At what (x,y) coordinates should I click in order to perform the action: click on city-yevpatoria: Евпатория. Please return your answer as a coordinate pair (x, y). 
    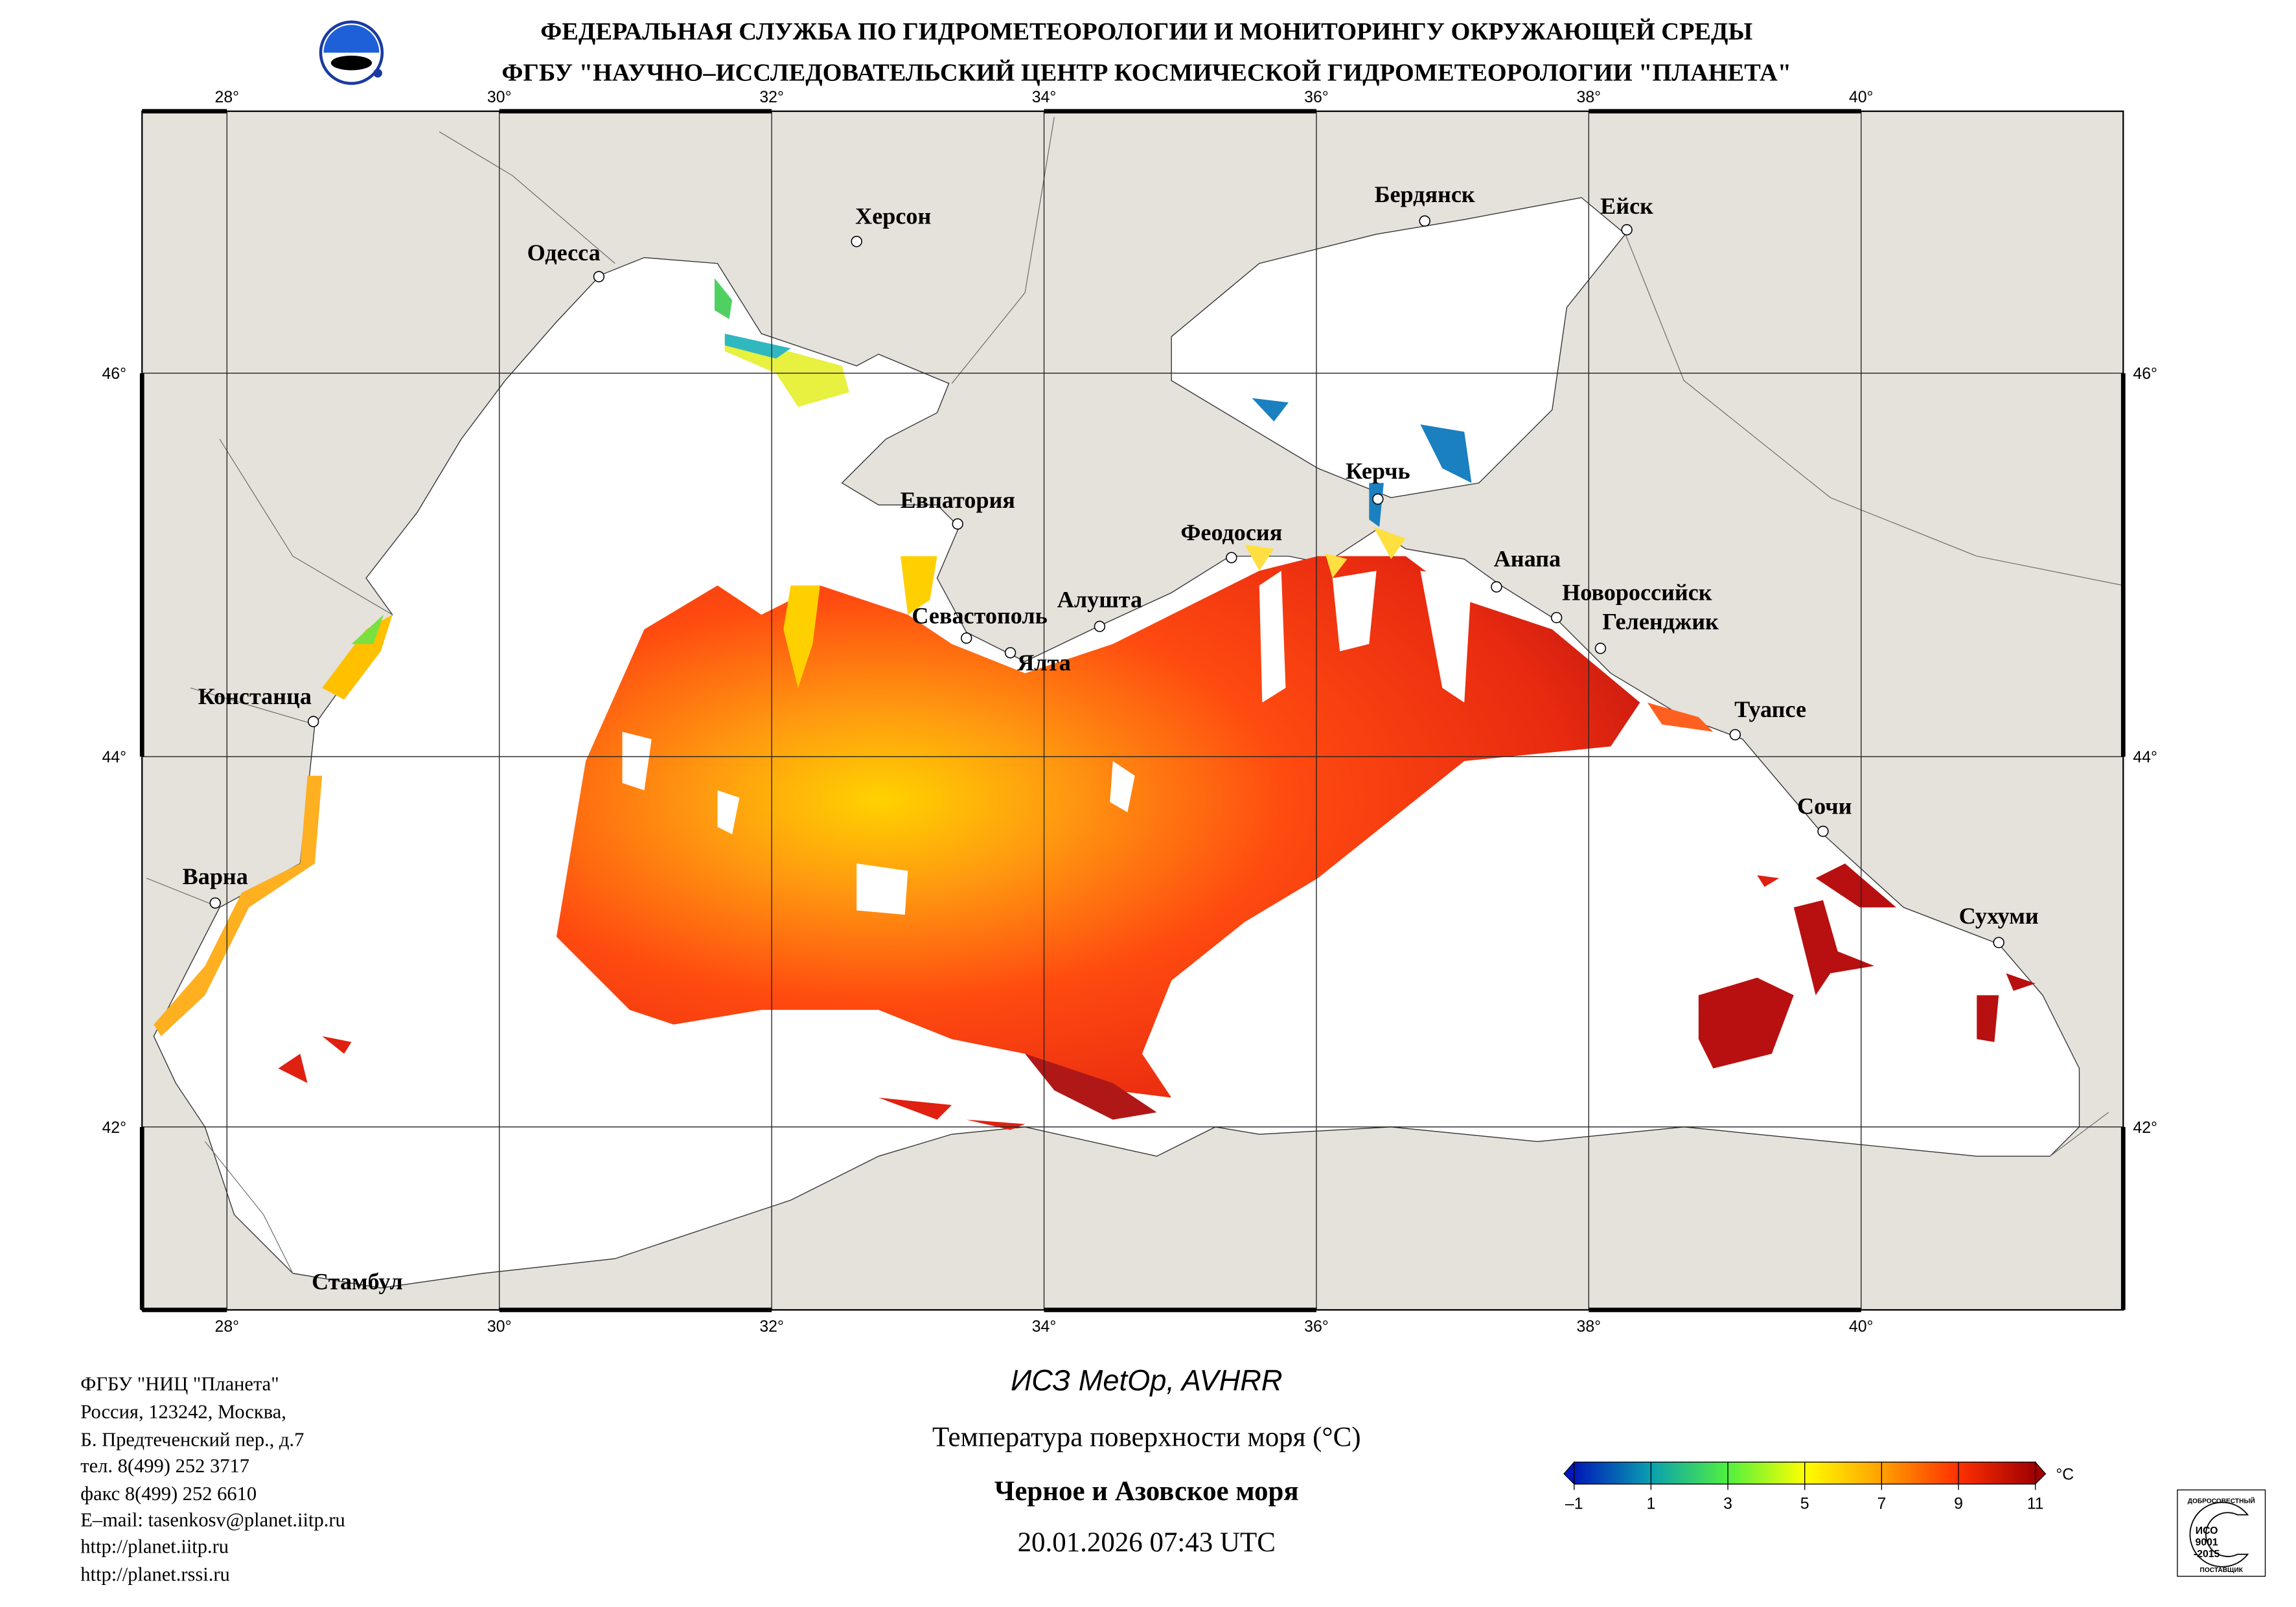
    Looking at the image, I should click on (957, 500).